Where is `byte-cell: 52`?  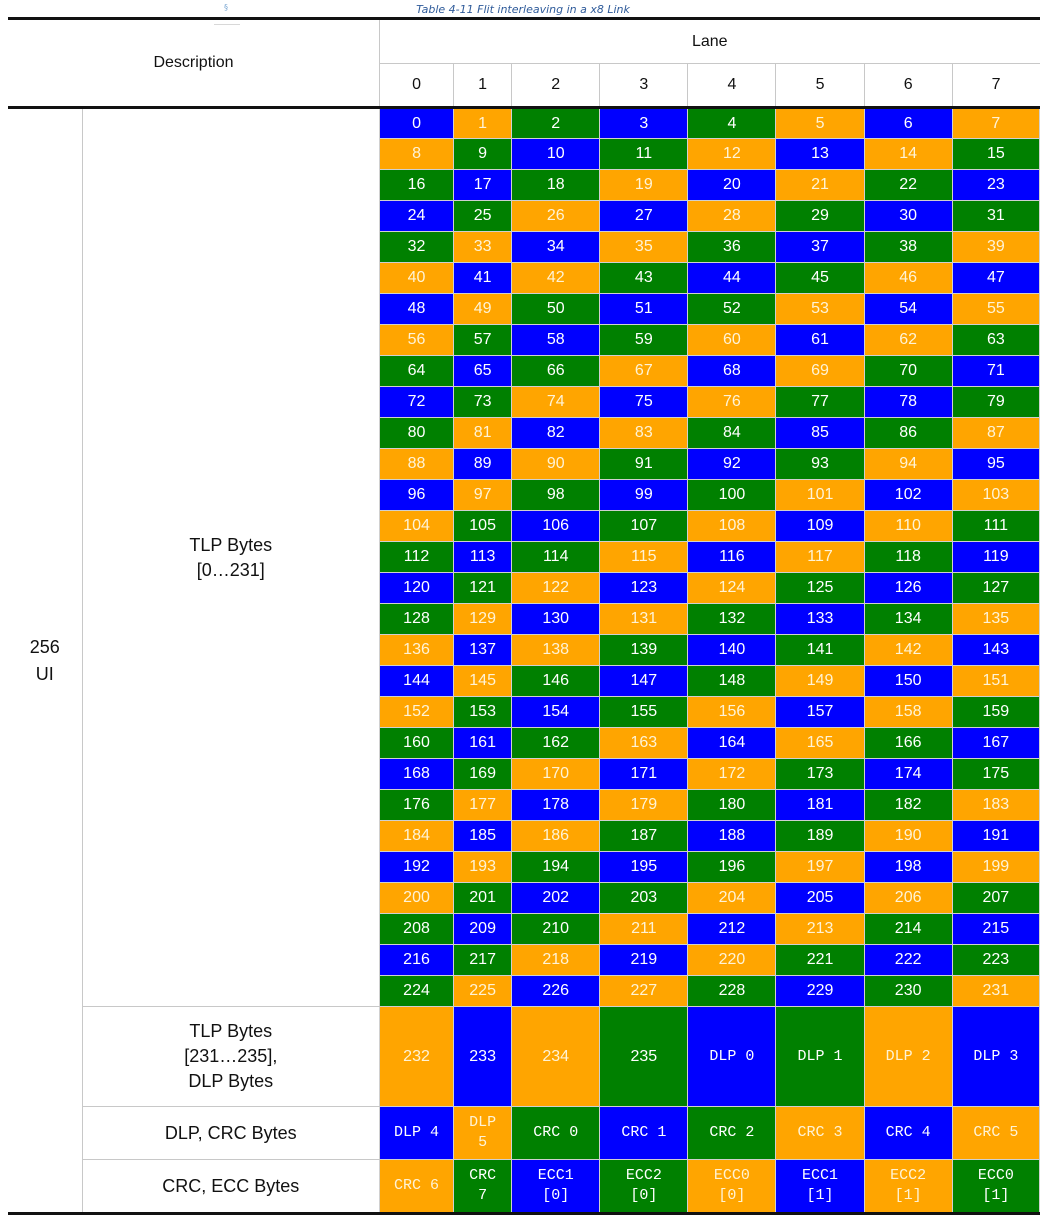
byte-cell: 52 is located at coordinates (732, 309).